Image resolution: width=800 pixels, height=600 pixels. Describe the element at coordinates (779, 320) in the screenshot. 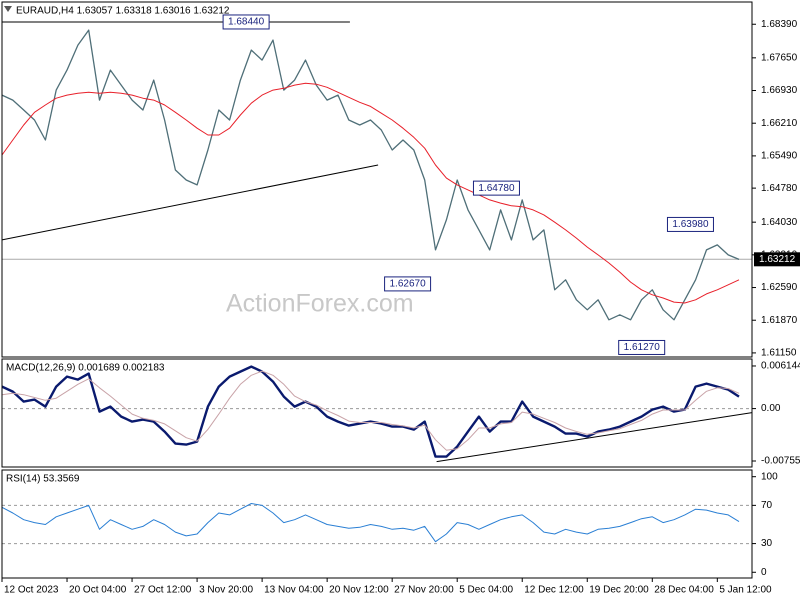

I see `y-tick-label: 1.61870` at that location.